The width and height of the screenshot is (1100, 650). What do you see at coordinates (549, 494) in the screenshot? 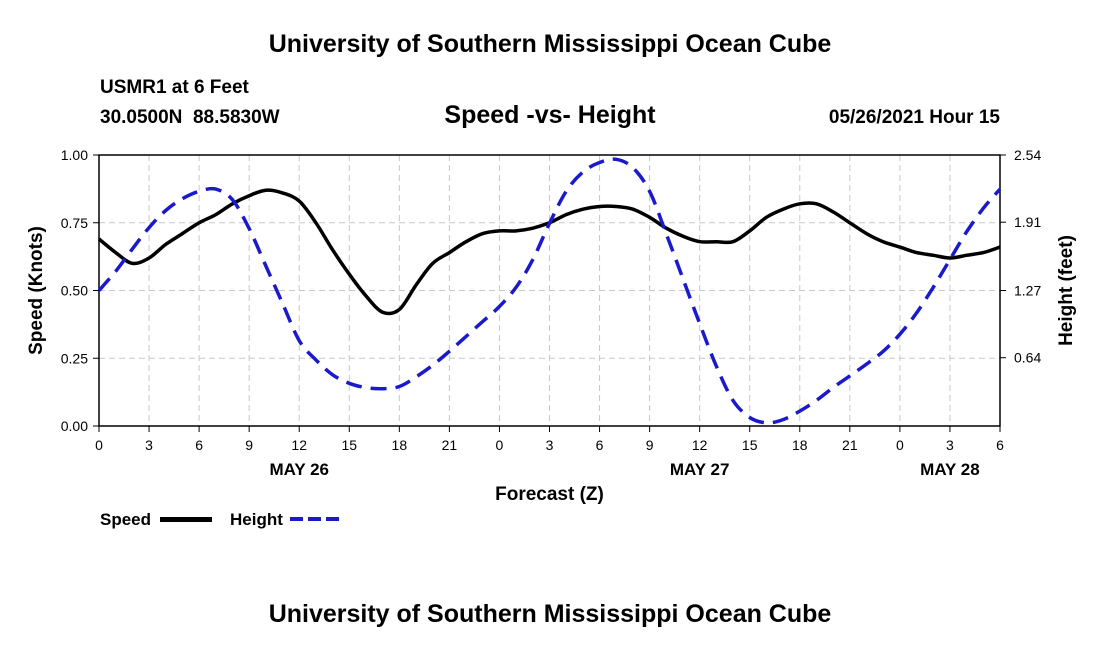
I see `x-axis-label: Forecast (Z)` at bounding box center [549, 494].